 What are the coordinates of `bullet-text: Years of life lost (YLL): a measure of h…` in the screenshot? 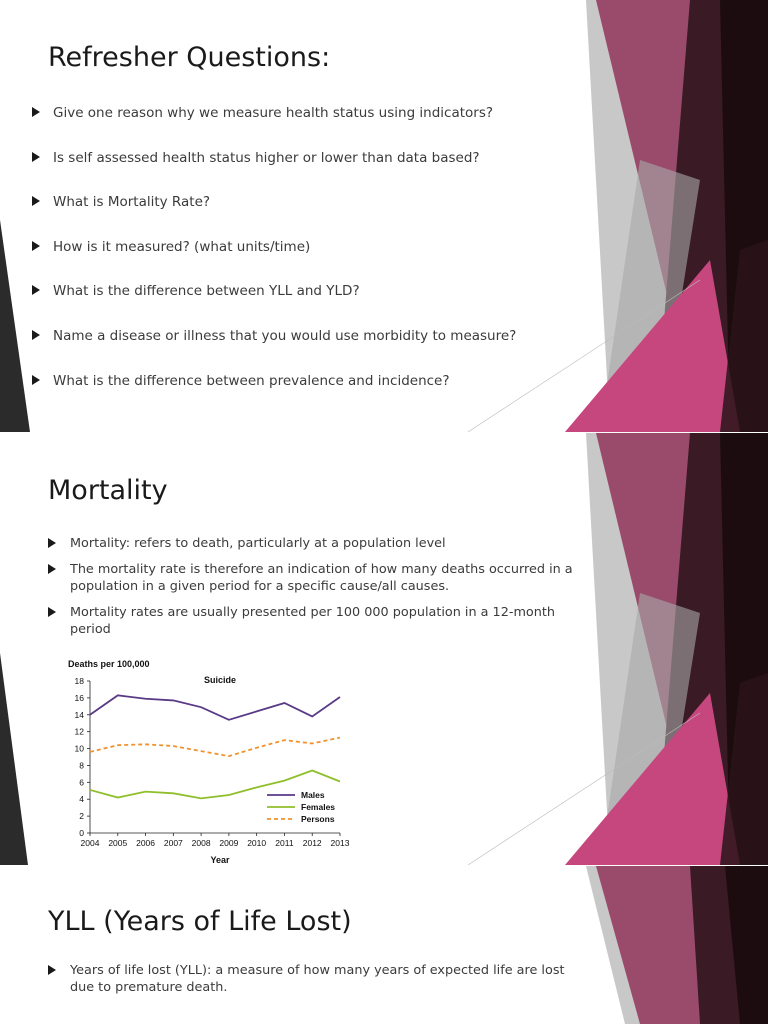 It's located at (317, 979).